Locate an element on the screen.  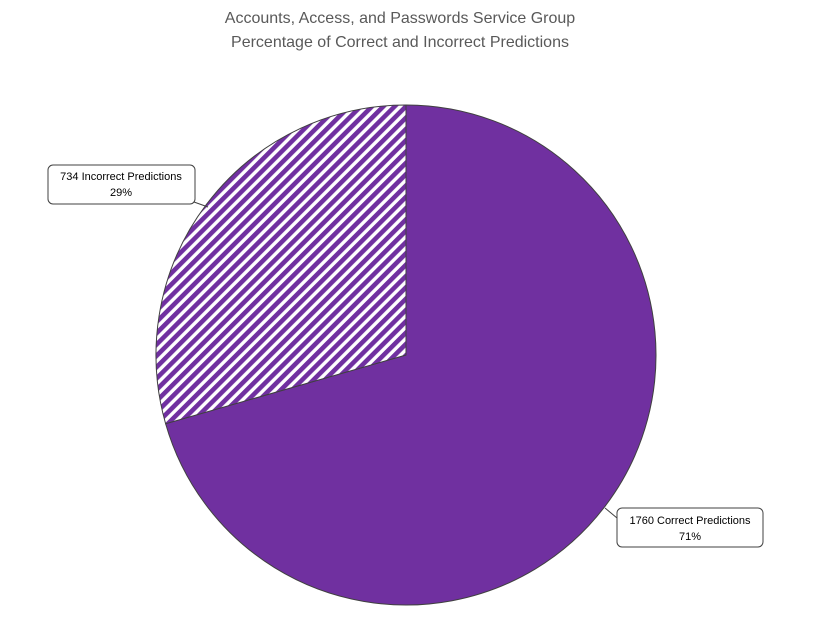
incorrect-label-line1: 734 Incorrect Predictions is located at coordinates (121, 177).